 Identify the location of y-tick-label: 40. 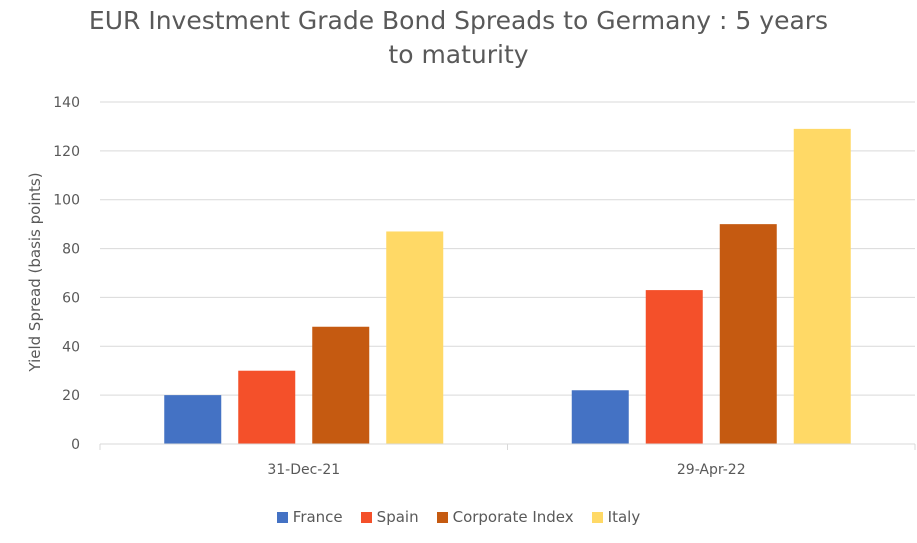
(71, 347).